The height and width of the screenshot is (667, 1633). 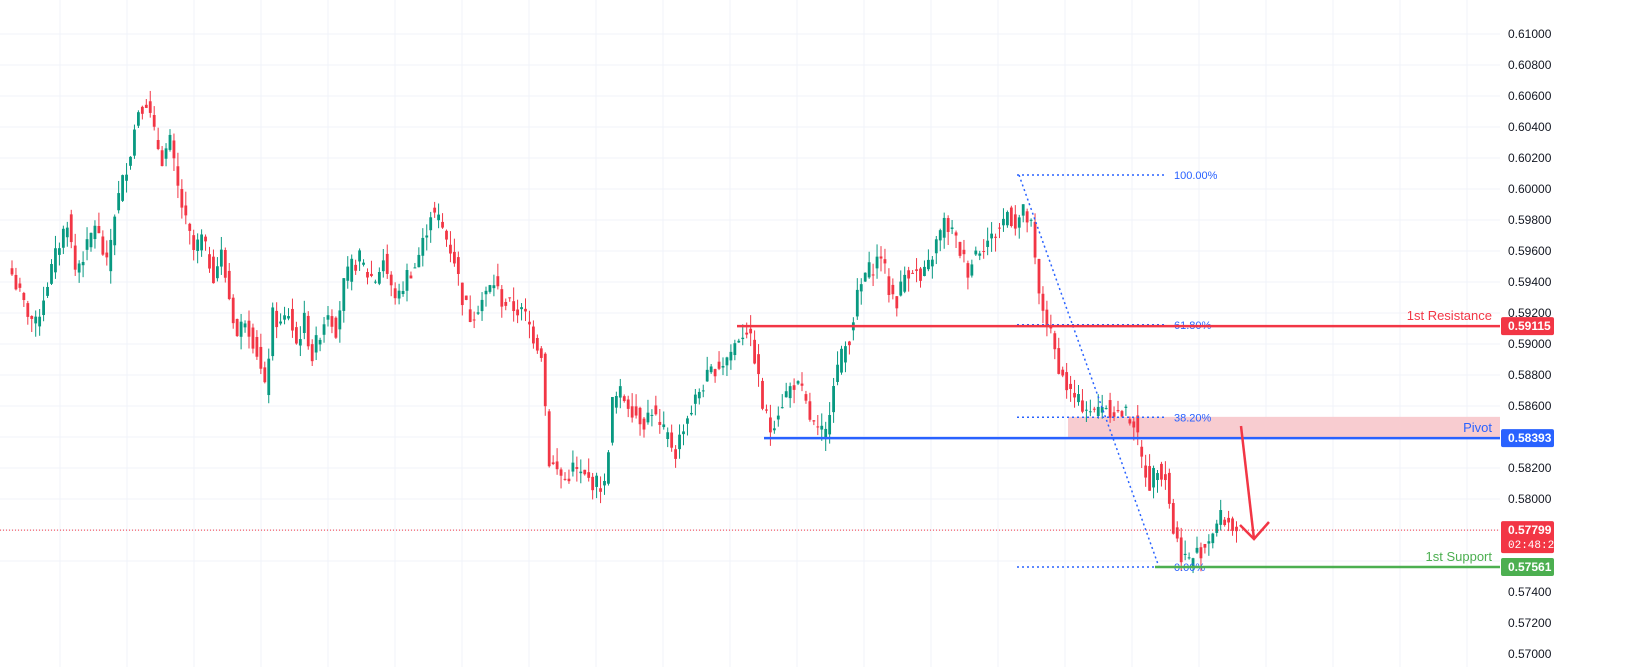 What do you see at coordinates (1530, 530) in the screenshot?
I see `current-price-label: 0.57799` at bounding box center [1530, 530].